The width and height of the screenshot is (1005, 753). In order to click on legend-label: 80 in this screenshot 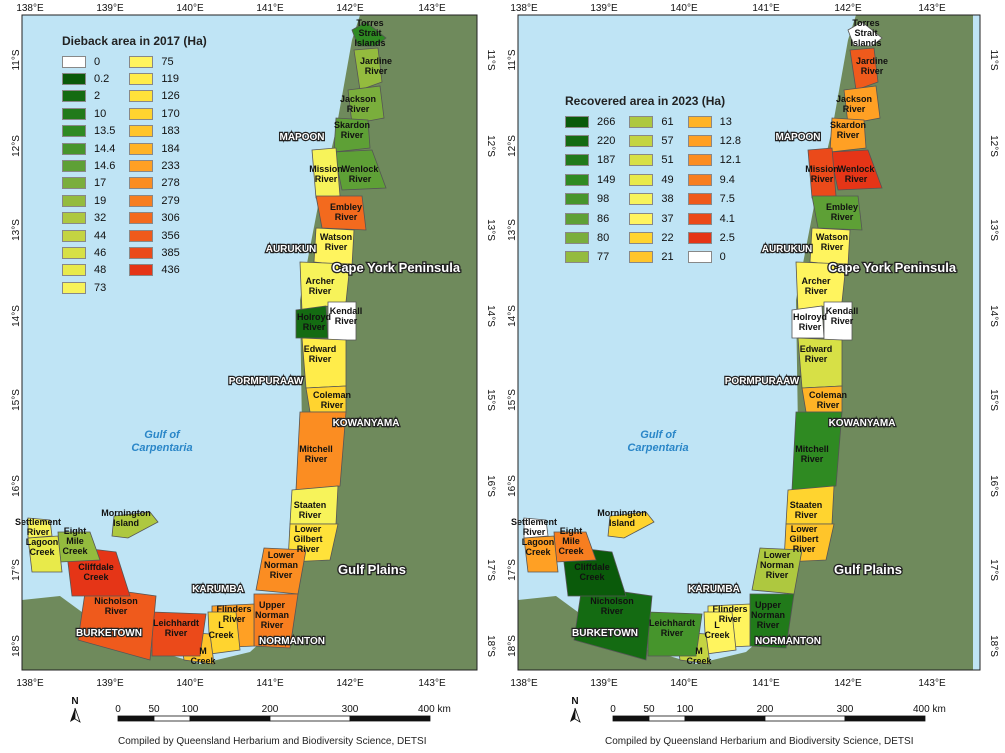, I will do `click(603, 238)`.